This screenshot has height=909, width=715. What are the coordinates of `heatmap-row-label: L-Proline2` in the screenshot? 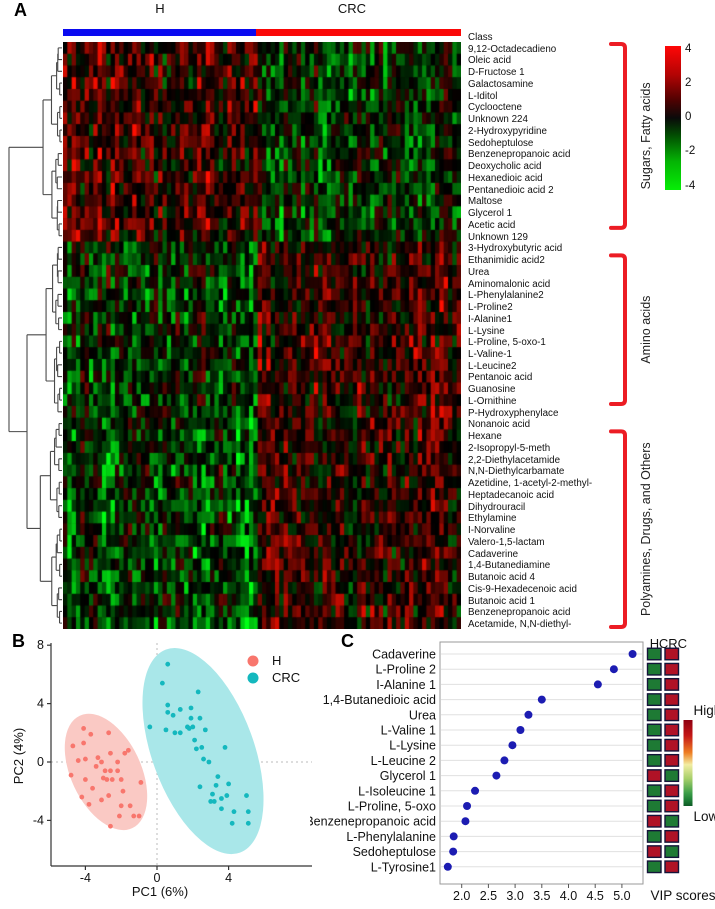 It's located at (490, 308).